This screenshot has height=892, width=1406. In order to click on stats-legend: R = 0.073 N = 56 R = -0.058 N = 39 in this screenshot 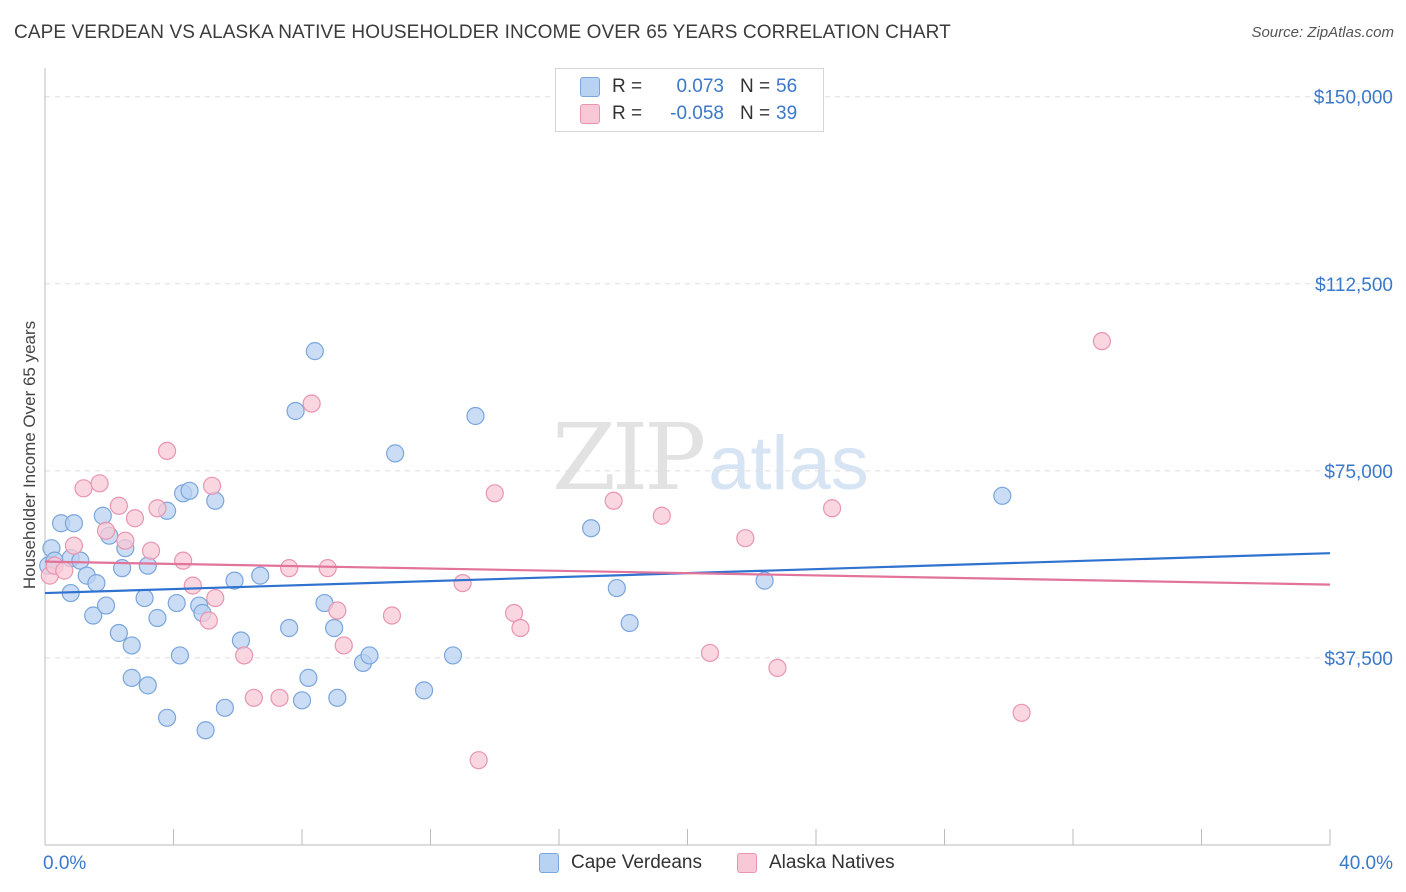, I will do `click(689, 100)`.